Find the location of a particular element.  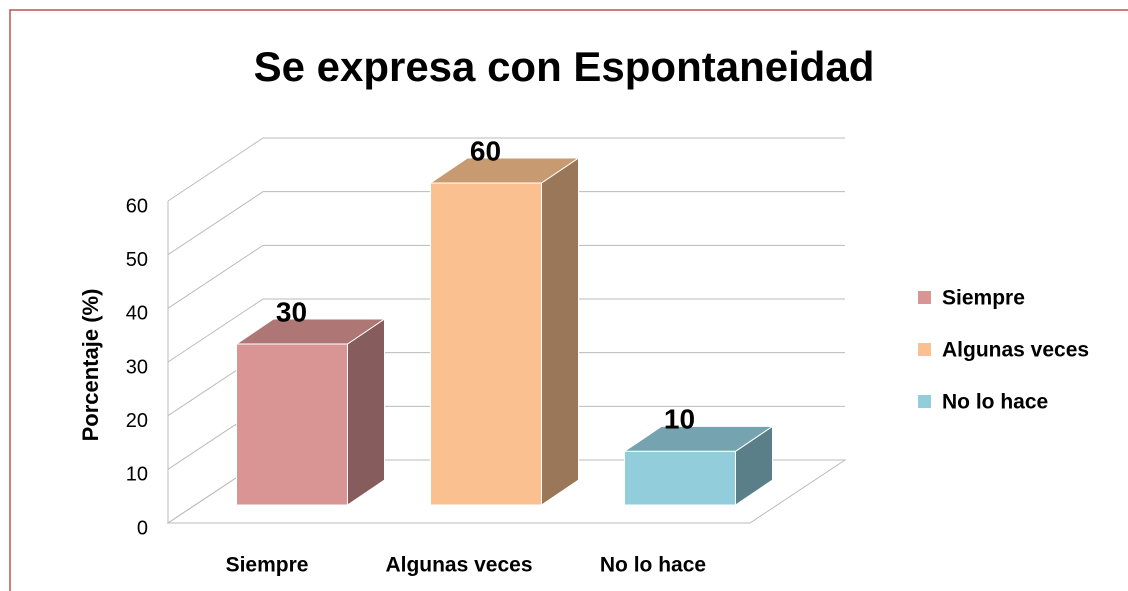

value-label: 30 is located at coordinates (291, 311).